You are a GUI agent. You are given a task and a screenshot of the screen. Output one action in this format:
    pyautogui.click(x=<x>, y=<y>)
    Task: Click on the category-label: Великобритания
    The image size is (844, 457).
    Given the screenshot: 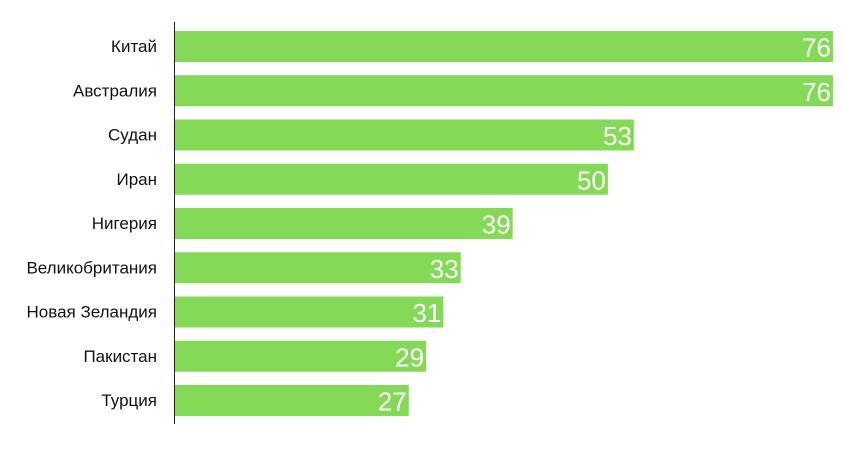 What is the action you would take?
    pyautogui.click(x=91, y=267)
    